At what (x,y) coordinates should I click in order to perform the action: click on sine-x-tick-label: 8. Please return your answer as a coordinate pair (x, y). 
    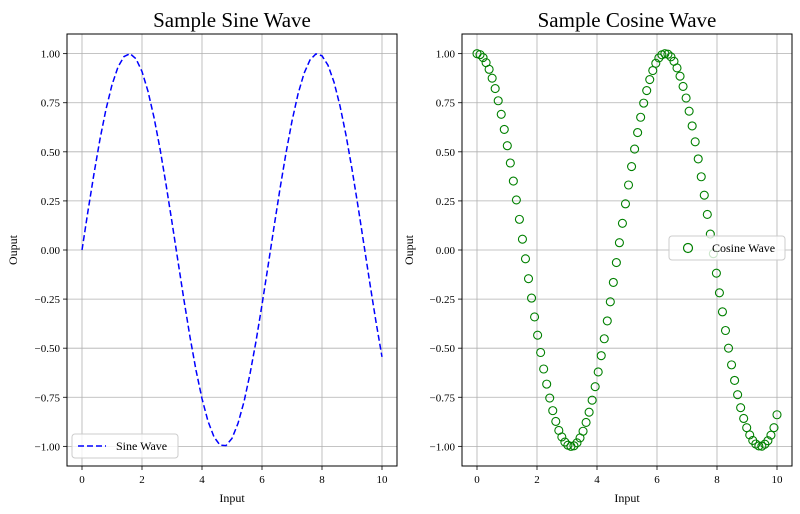
    Looking at the image, I should click on (322, 480).